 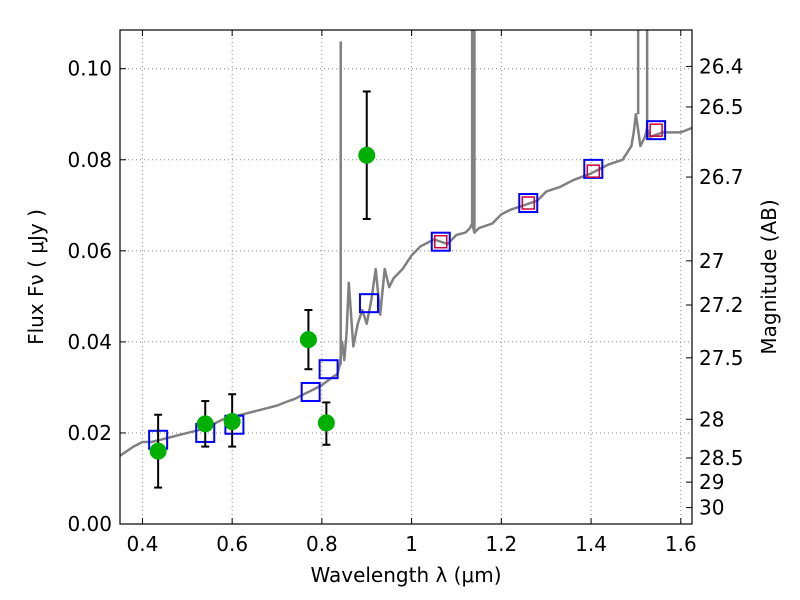 What do you see at coordinates (501, 544) in the screenshot?
I see `x-tick-label: 1.2` at bounding box center [501, 544].